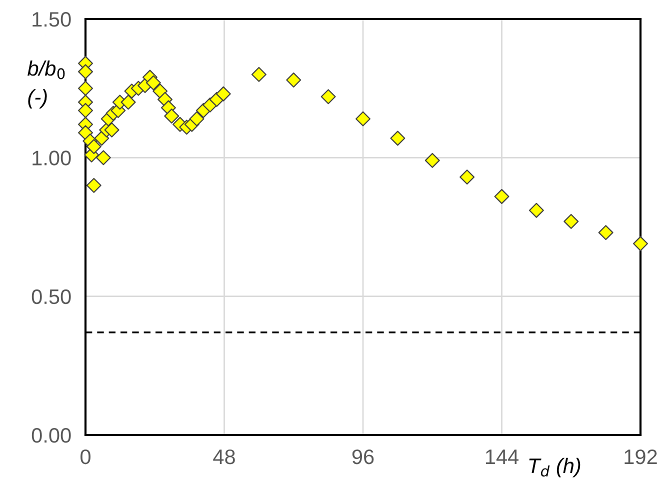  I want to click on x-axis-title: T$_{d}$ (h), so click(554, 468).